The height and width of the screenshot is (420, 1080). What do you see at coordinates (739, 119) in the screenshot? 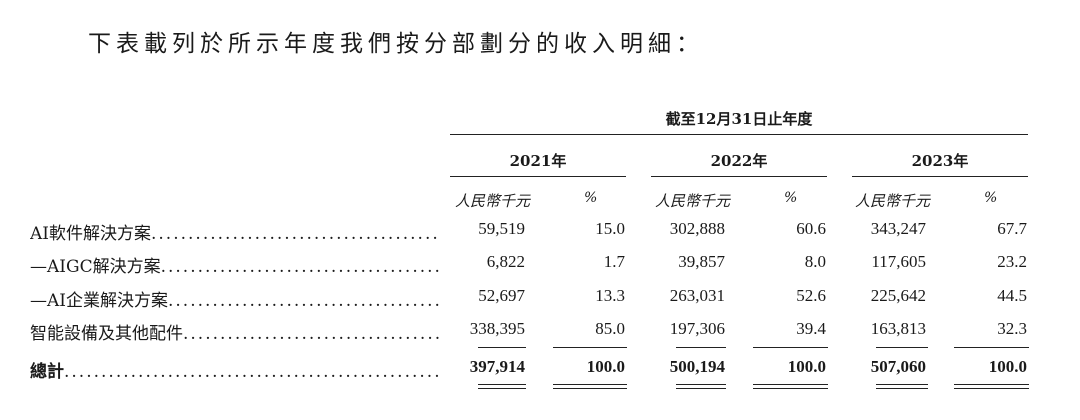
I see `period-header: 截至12月31日止年度` at bounding box center [739, 119].